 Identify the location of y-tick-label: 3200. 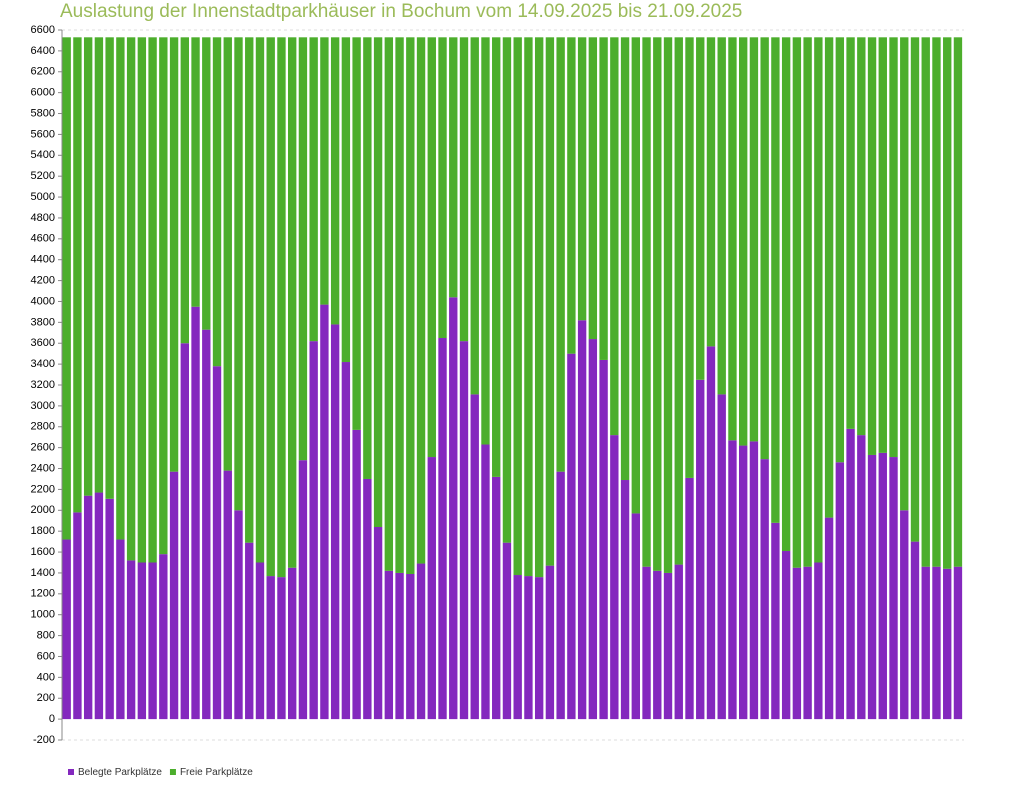
(43, 385).